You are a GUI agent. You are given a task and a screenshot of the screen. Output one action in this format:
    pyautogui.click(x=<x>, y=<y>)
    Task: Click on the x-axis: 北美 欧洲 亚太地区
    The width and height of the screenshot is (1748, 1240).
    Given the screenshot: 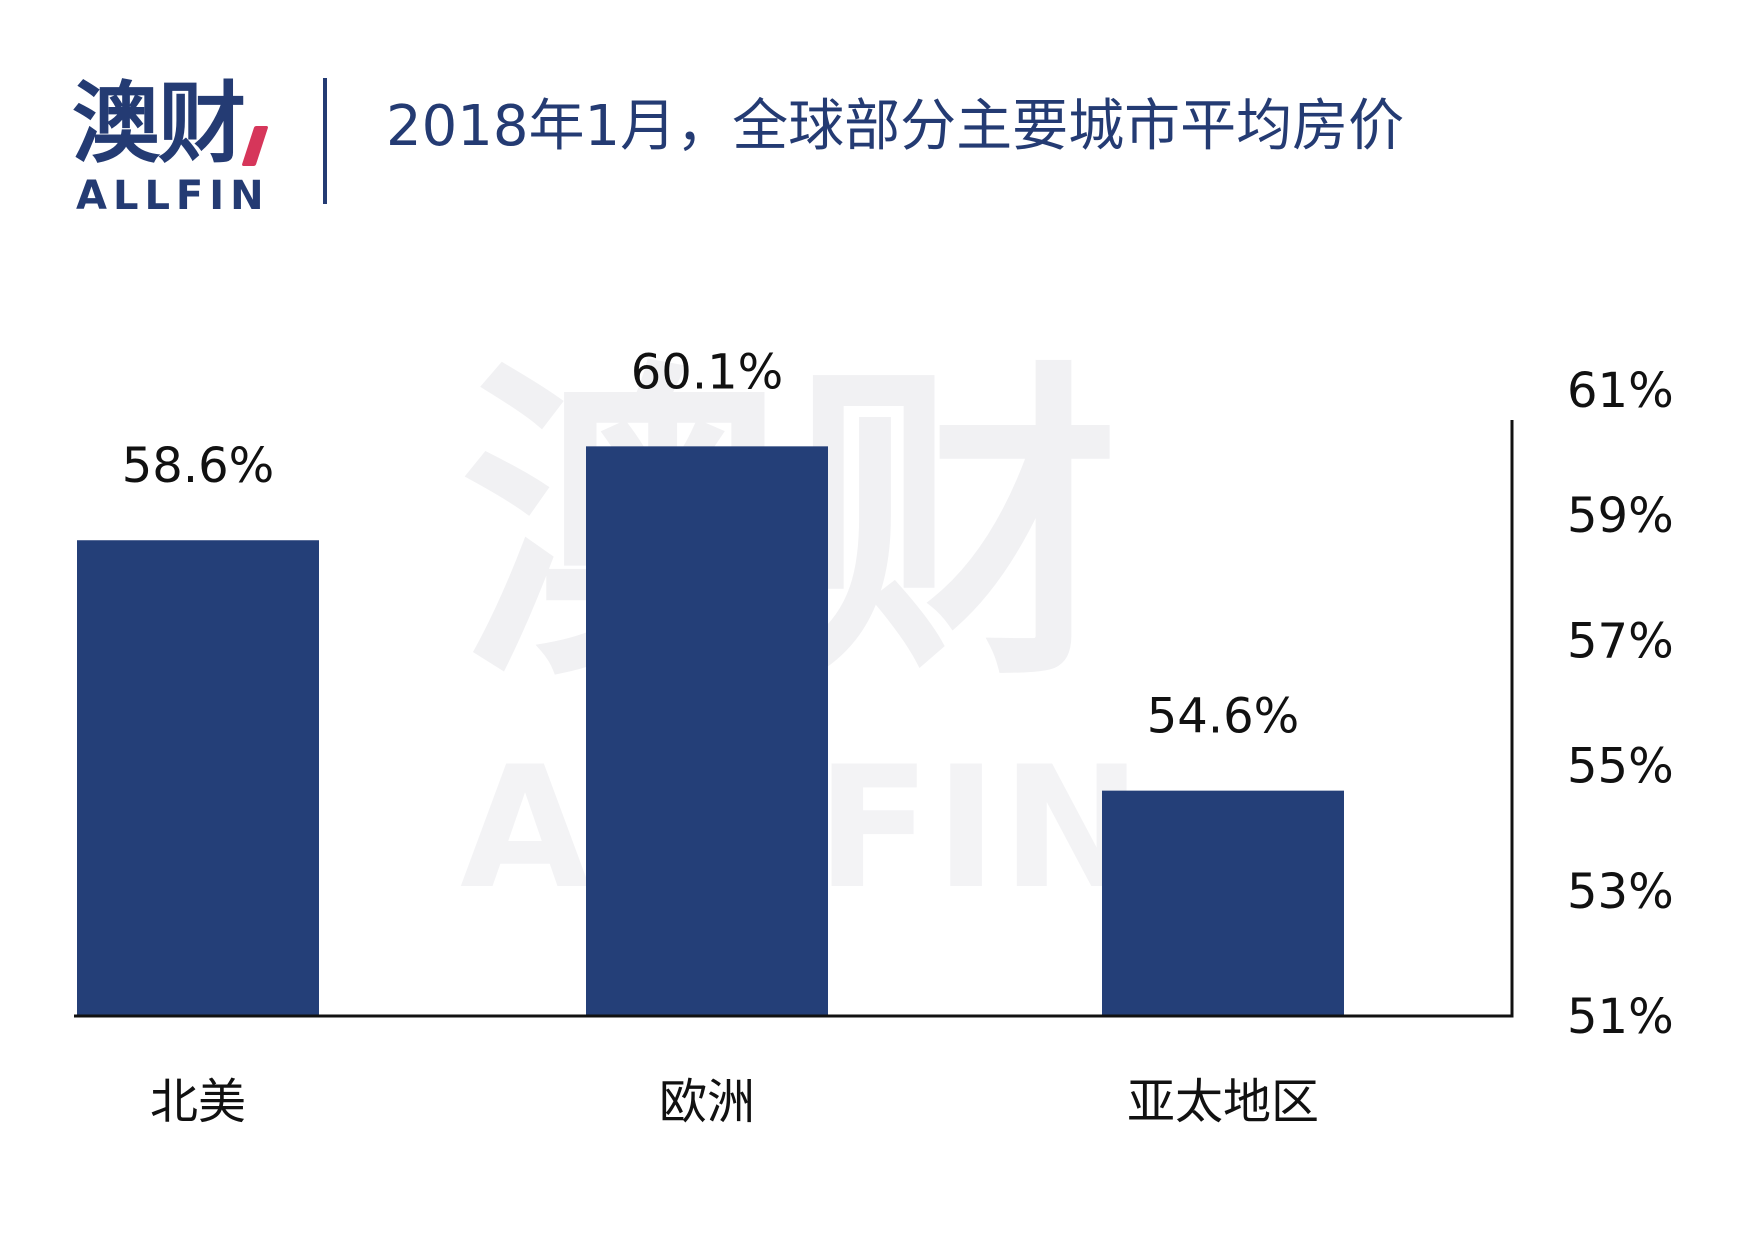 What is the action you would take?
    pyautogui.click(x=793, y=1072)
    